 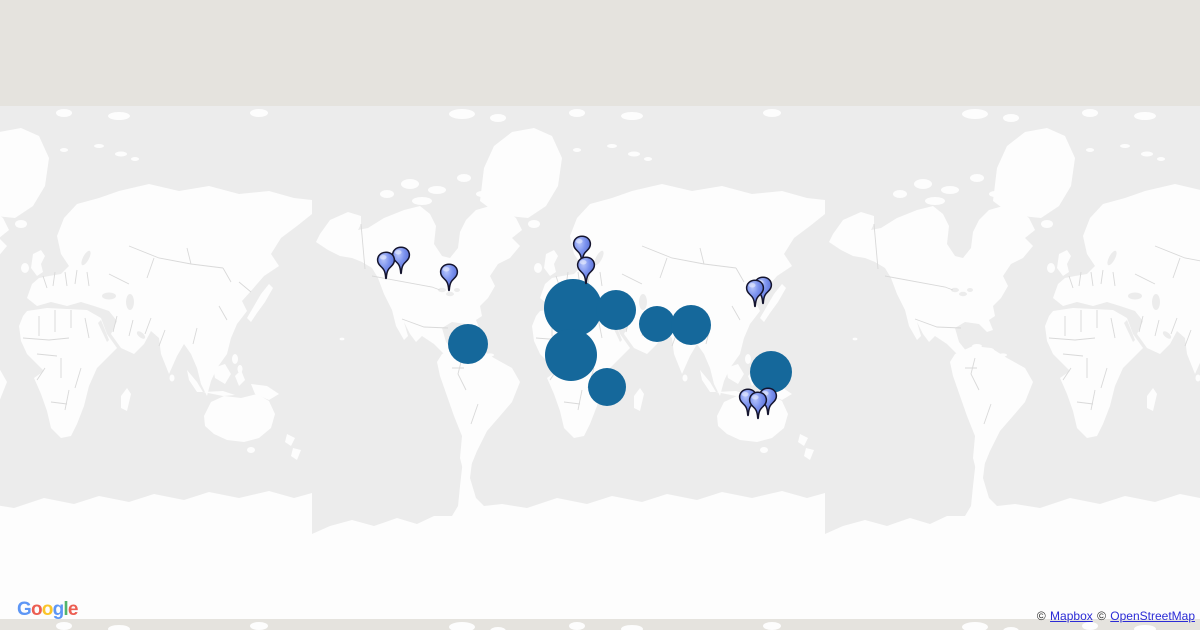 I want to click on openstreetmap-attribution-link: OpenStreetMap, so click(x=1152, y=616).